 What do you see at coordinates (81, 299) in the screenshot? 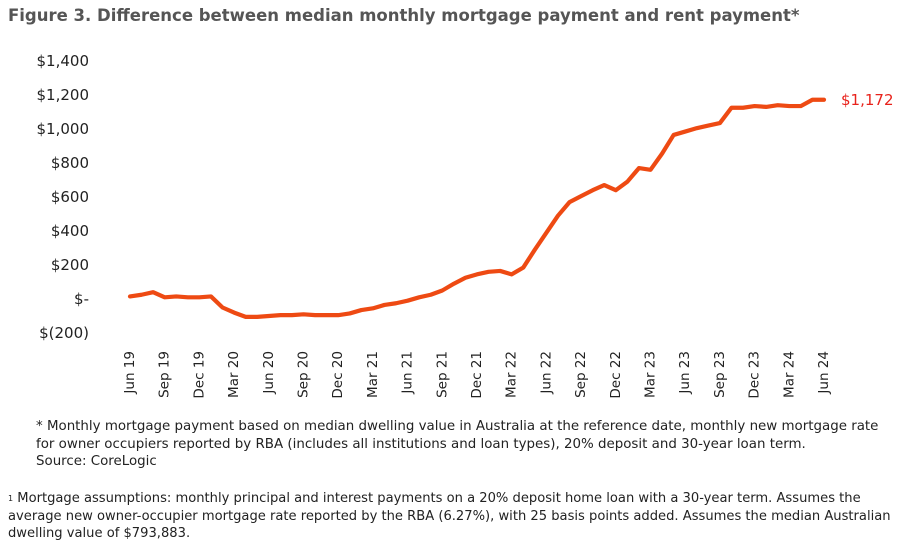
I see `y-tick-label: $-` at bounding box center [81, 299].